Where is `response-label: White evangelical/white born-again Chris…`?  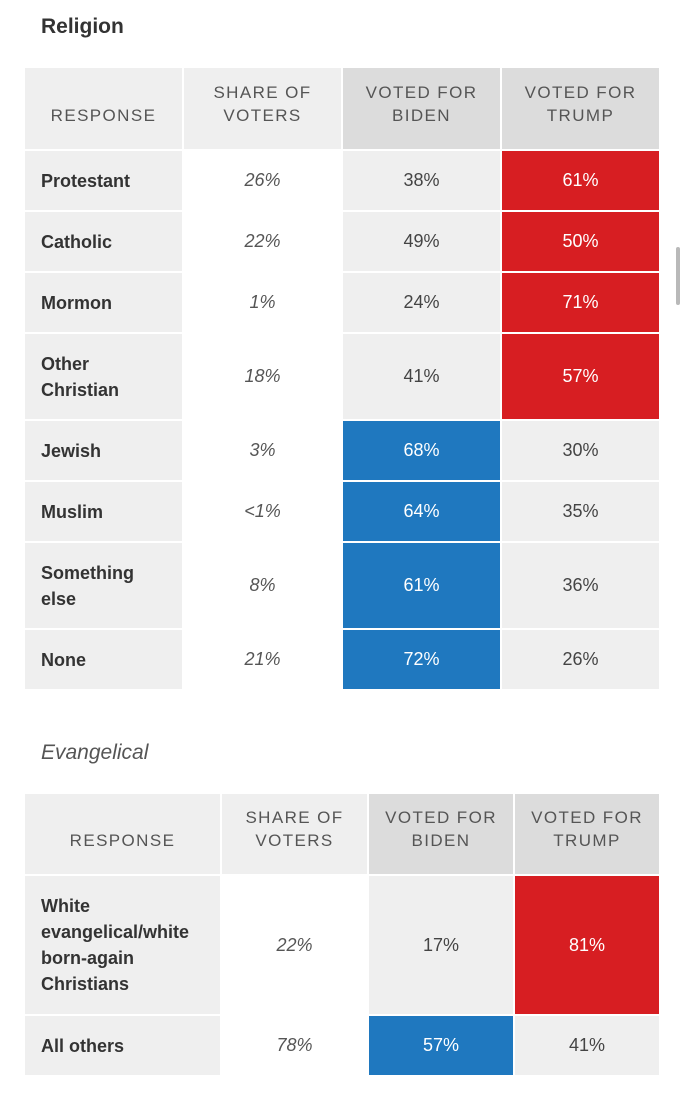 response-label: White evangelical/white born-again Chris… is located at coordinates (123, 946).